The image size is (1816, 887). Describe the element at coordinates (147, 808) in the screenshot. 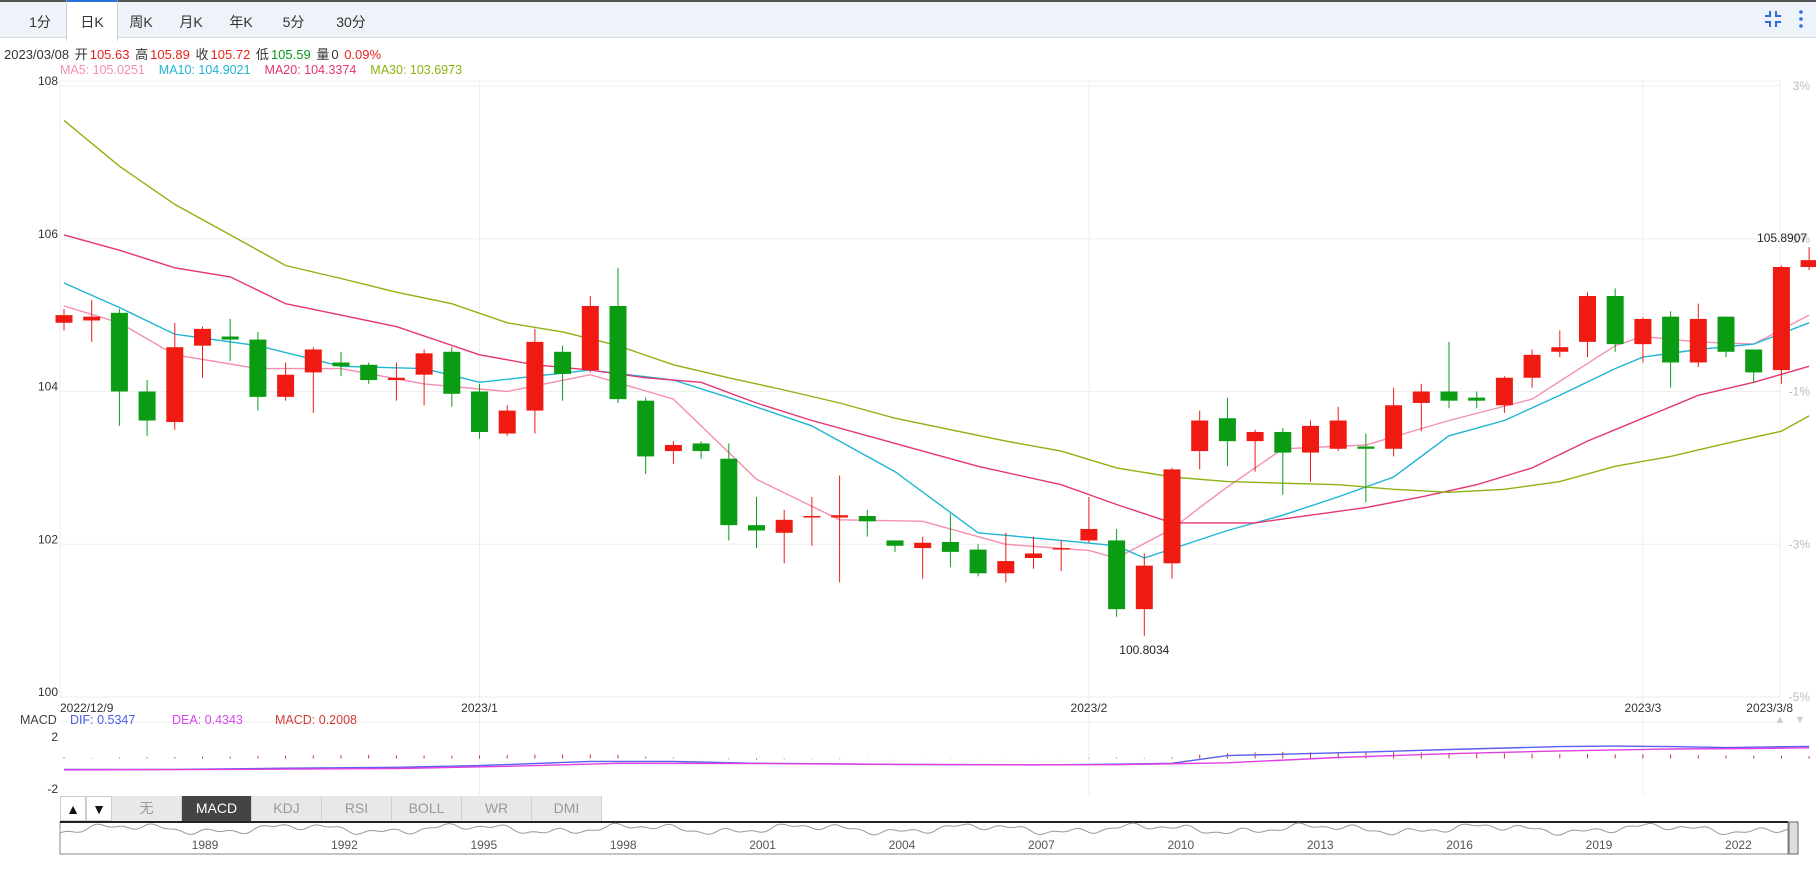

I see `indicator-0: 无` at that location.